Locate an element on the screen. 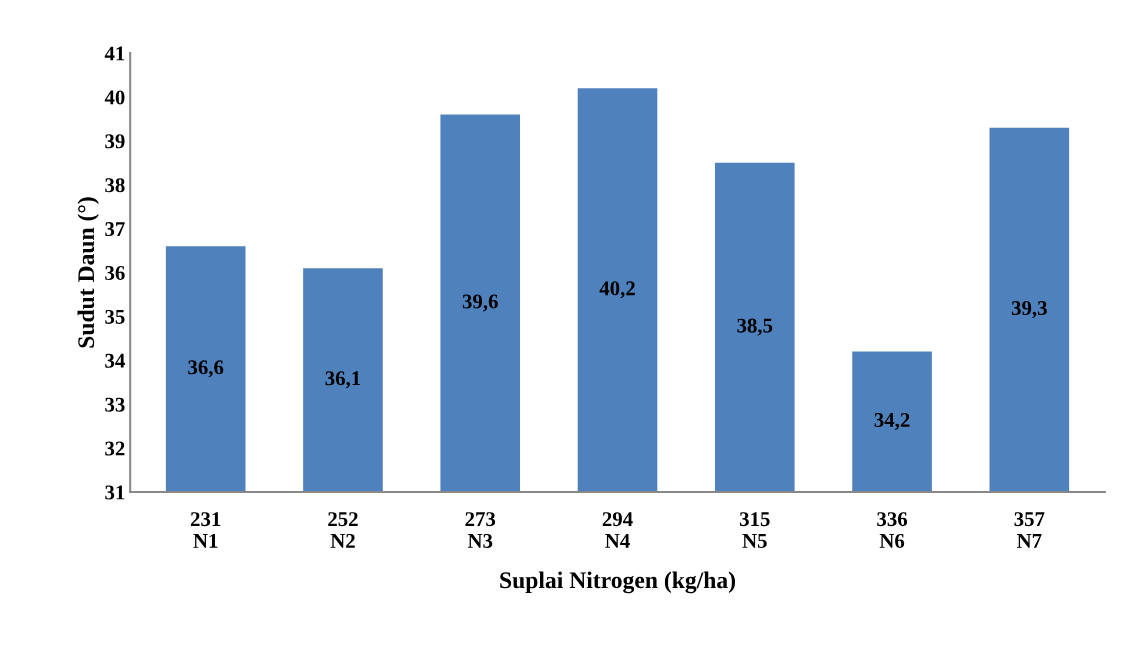 This screenshot has width=1132, height=664. y-tick-label: 37 is located at coordinates (115, 229).